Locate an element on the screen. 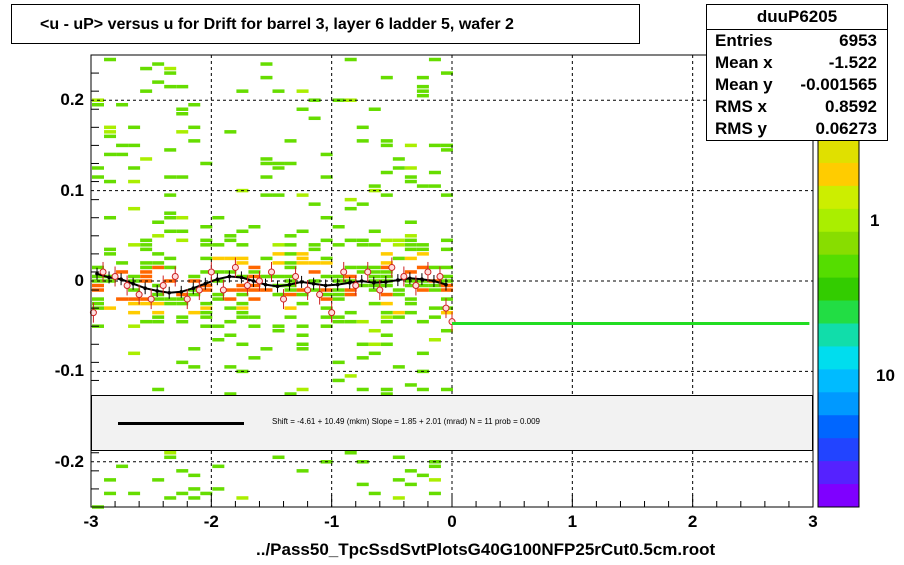 The height and width of the screenshot is (565, 904). color-palette is located at coordinates (838, 323).